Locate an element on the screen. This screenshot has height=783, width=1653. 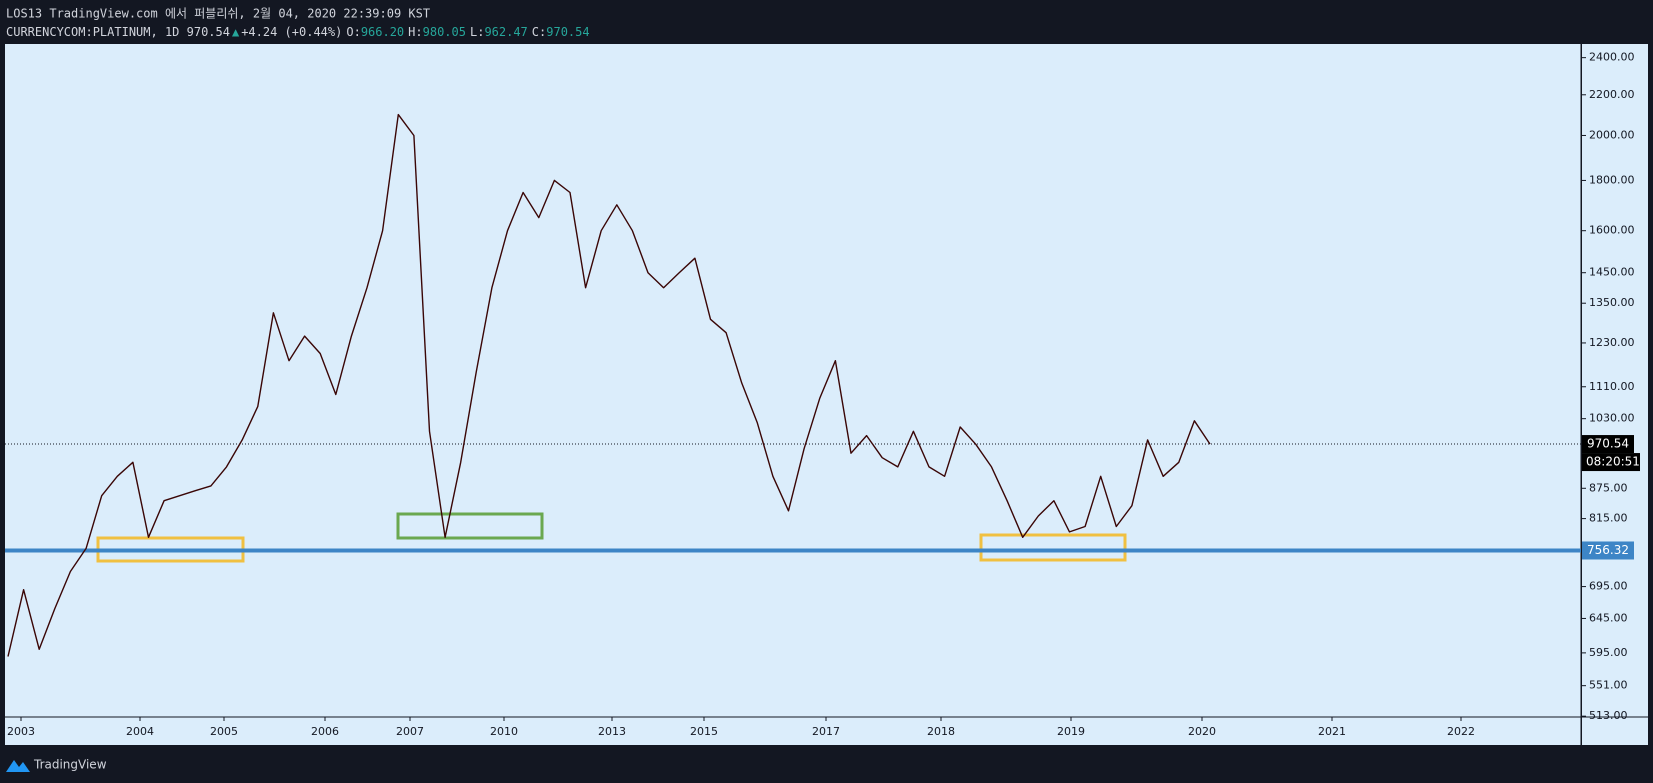
y-tick-label: 1600.00 is located at coordinates (1612, 230).